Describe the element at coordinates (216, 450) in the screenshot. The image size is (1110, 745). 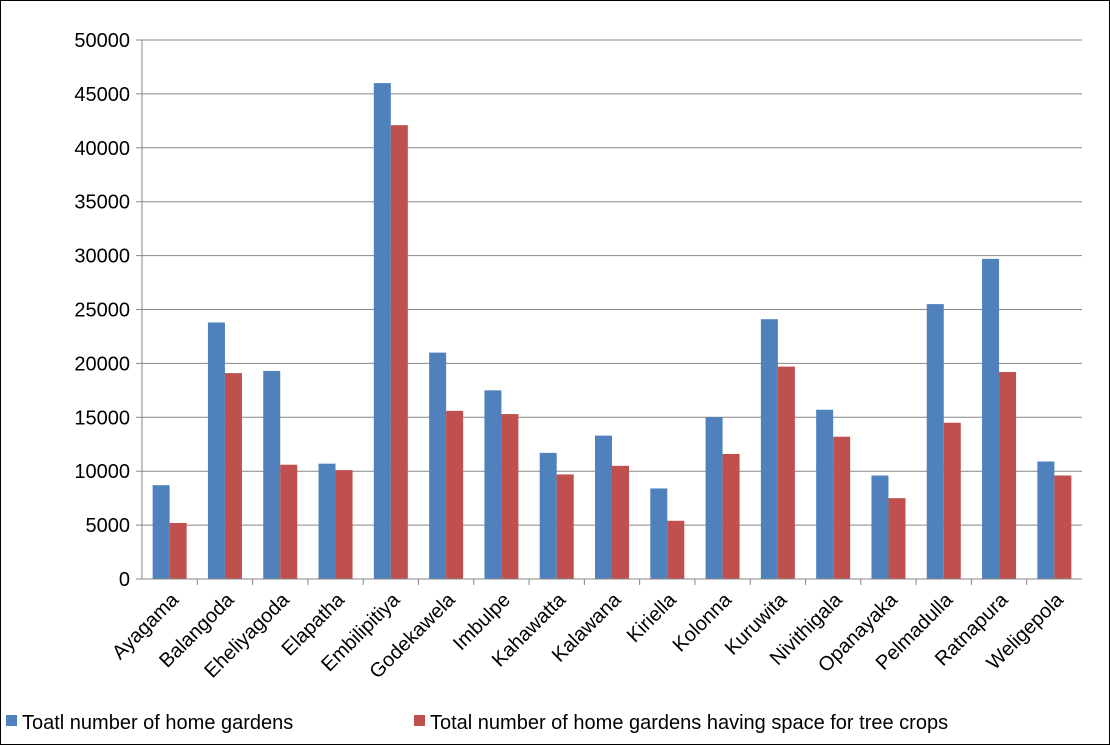
I see `bar-total-balangoda` at that location.